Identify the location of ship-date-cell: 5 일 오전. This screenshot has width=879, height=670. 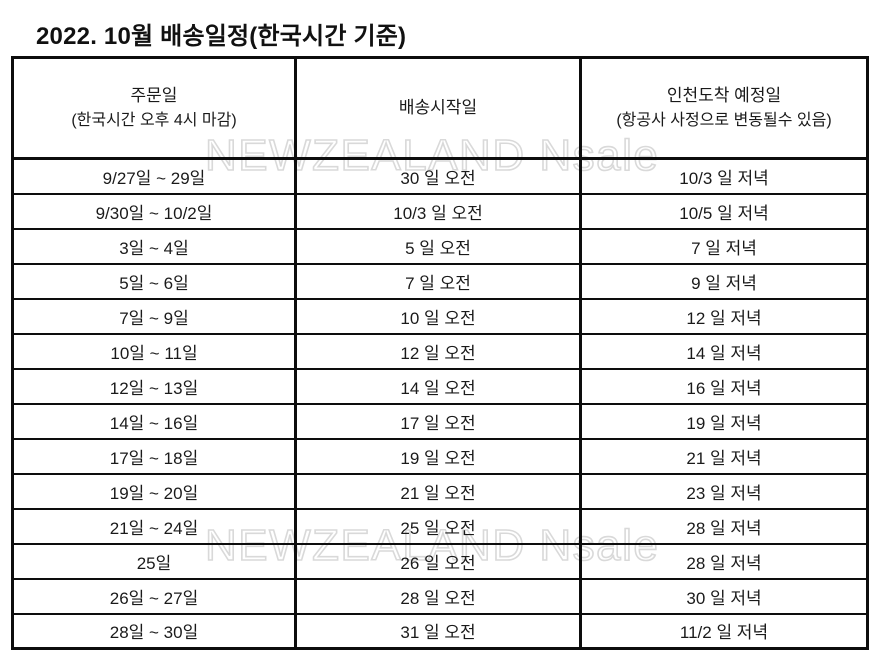
(438, 246).